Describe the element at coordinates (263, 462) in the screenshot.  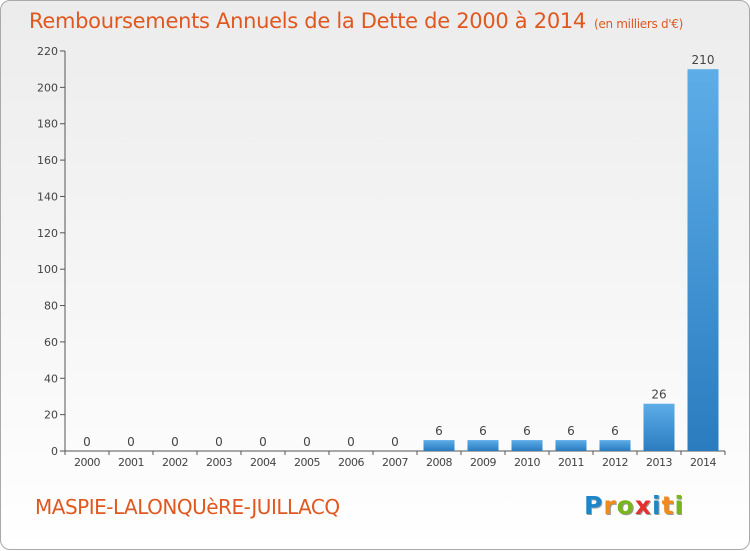
I see `x-tick-label: 2004` at that location.